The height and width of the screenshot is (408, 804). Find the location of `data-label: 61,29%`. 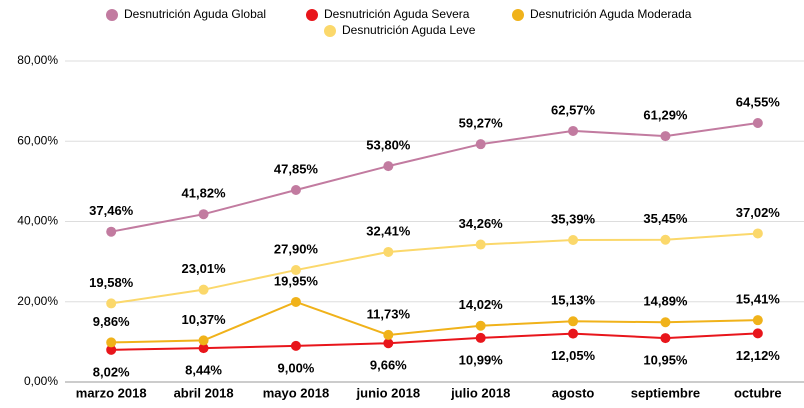

data-label: 61,29% is located at coordinates (665, 115).